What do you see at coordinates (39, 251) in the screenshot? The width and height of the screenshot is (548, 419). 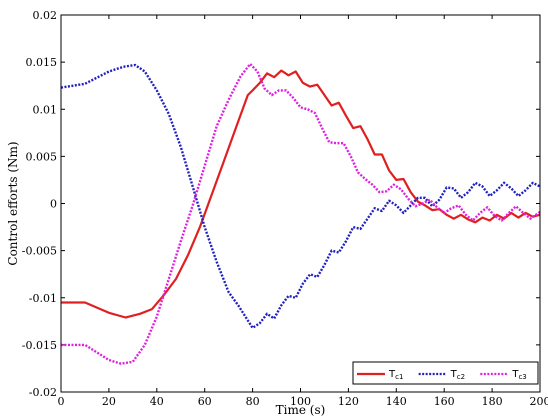 I see `y-tick-label: -0.005` at bounding box center [39, 251].